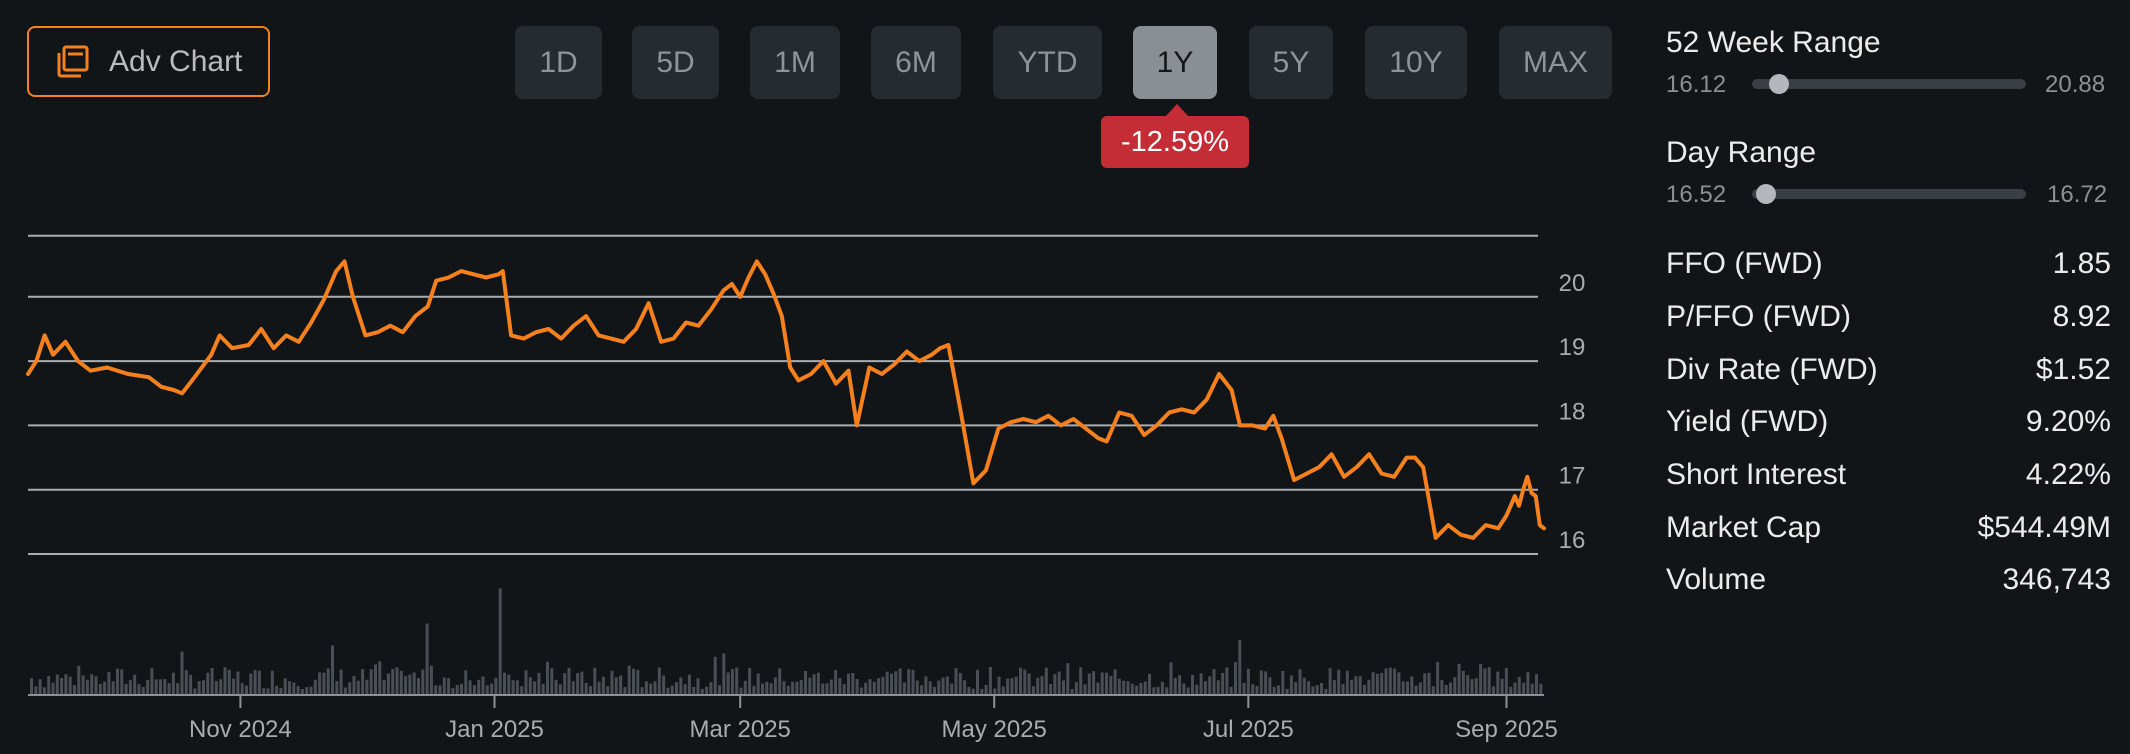 This screenshot has width=2130, height=754. What do you see at coordinates (1291, 62) in the screenshot?
I see `range-button-5y: 5Y` at bounding box center [1291, 62].